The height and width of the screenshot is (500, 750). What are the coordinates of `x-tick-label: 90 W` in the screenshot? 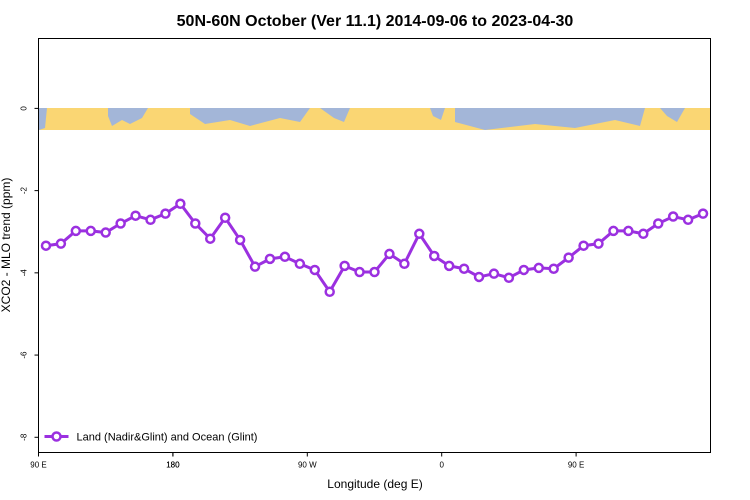 It's located at (307, 465).